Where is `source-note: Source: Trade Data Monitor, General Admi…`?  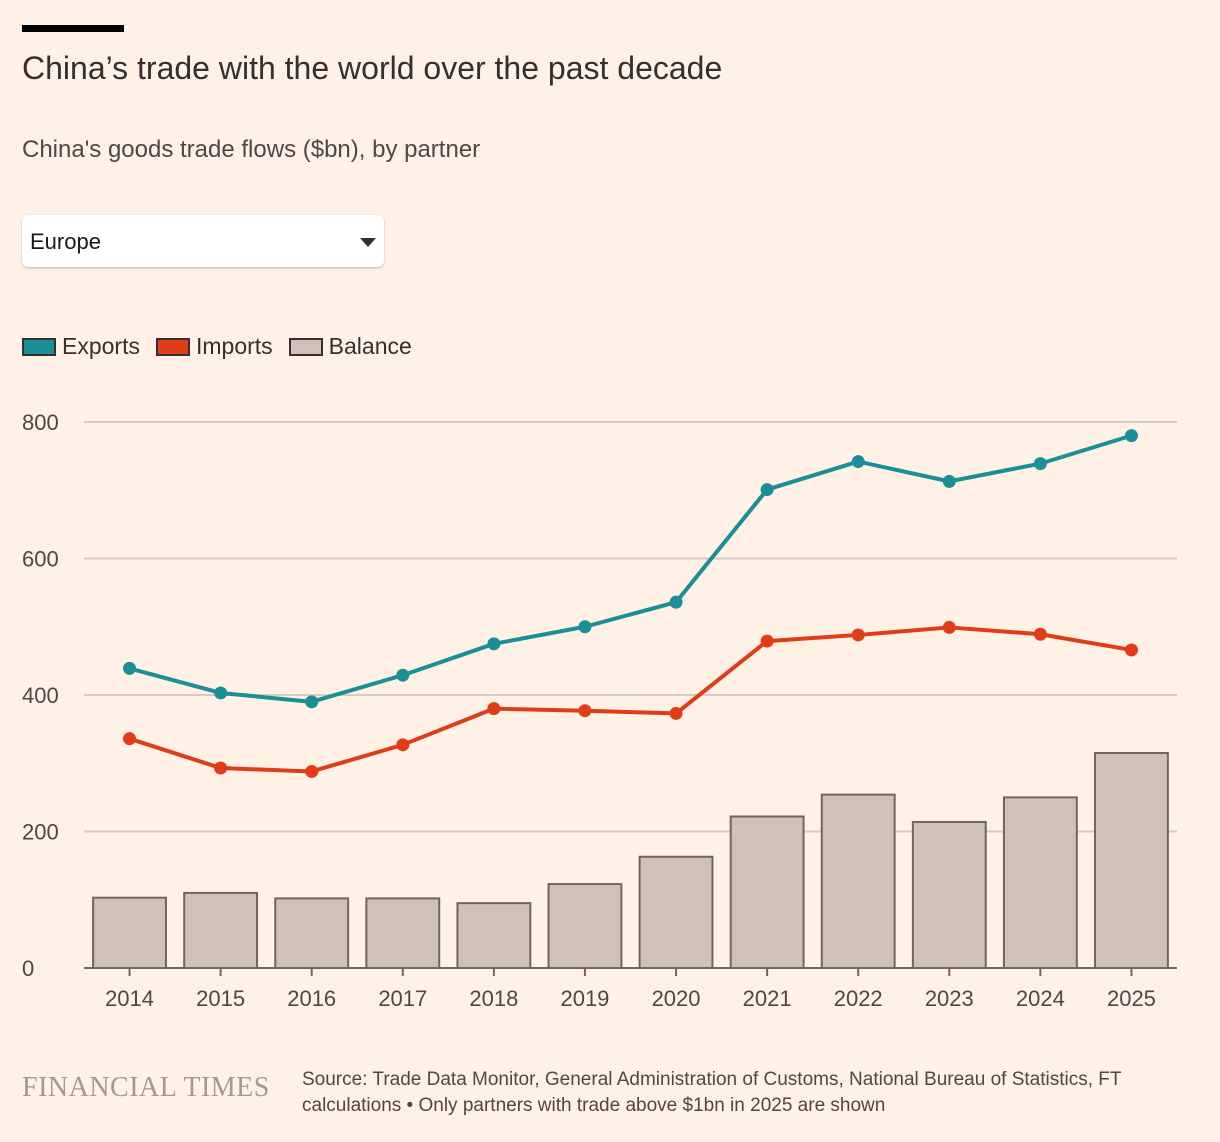
source-note: Source: Trade Data Monitor, General Admi… is located at coordinates (712, 1092).